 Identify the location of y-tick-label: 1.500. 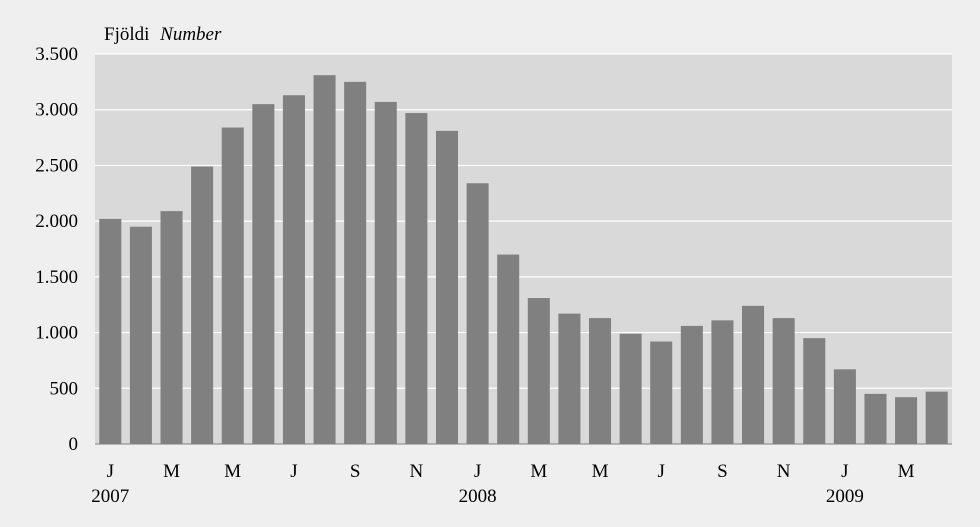
(56, 277).